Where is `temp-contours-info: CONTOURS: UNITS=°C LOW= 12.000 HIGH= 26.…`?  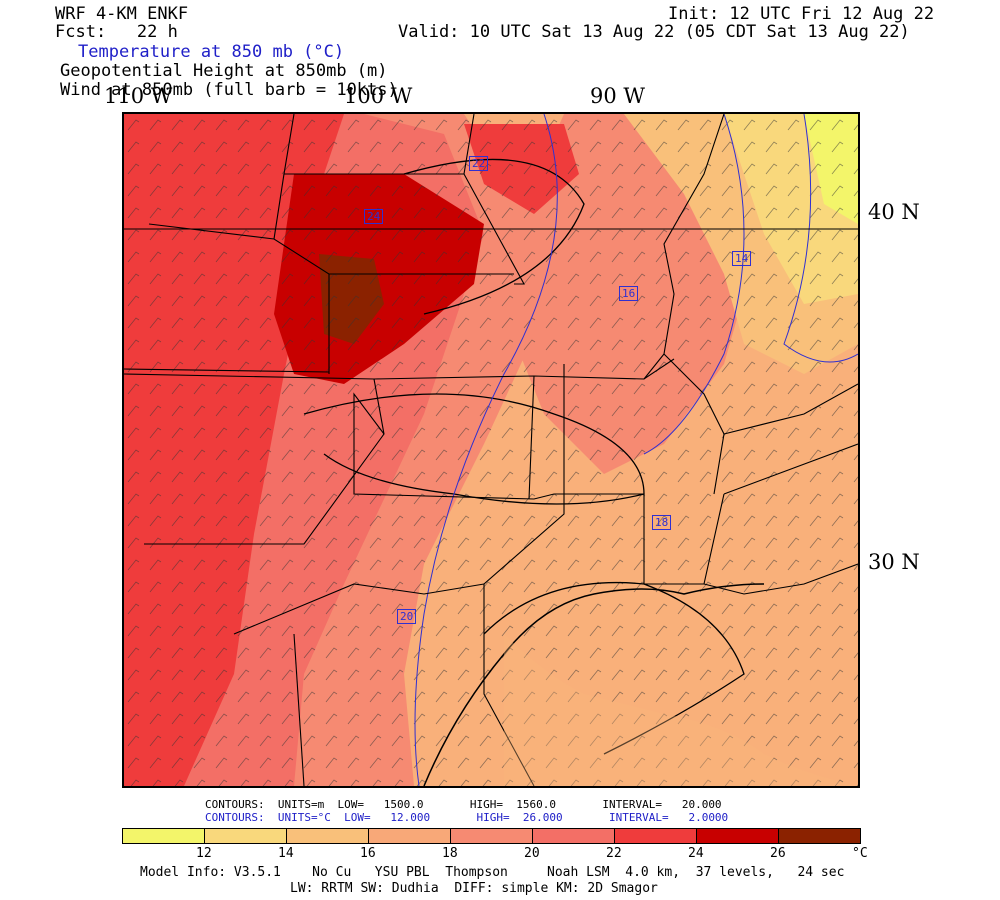
temp-contours-info: CONTOURS: UNITS=°C LOW= 12.000 HIGH= 26.… is located at coordinates (467, 817).